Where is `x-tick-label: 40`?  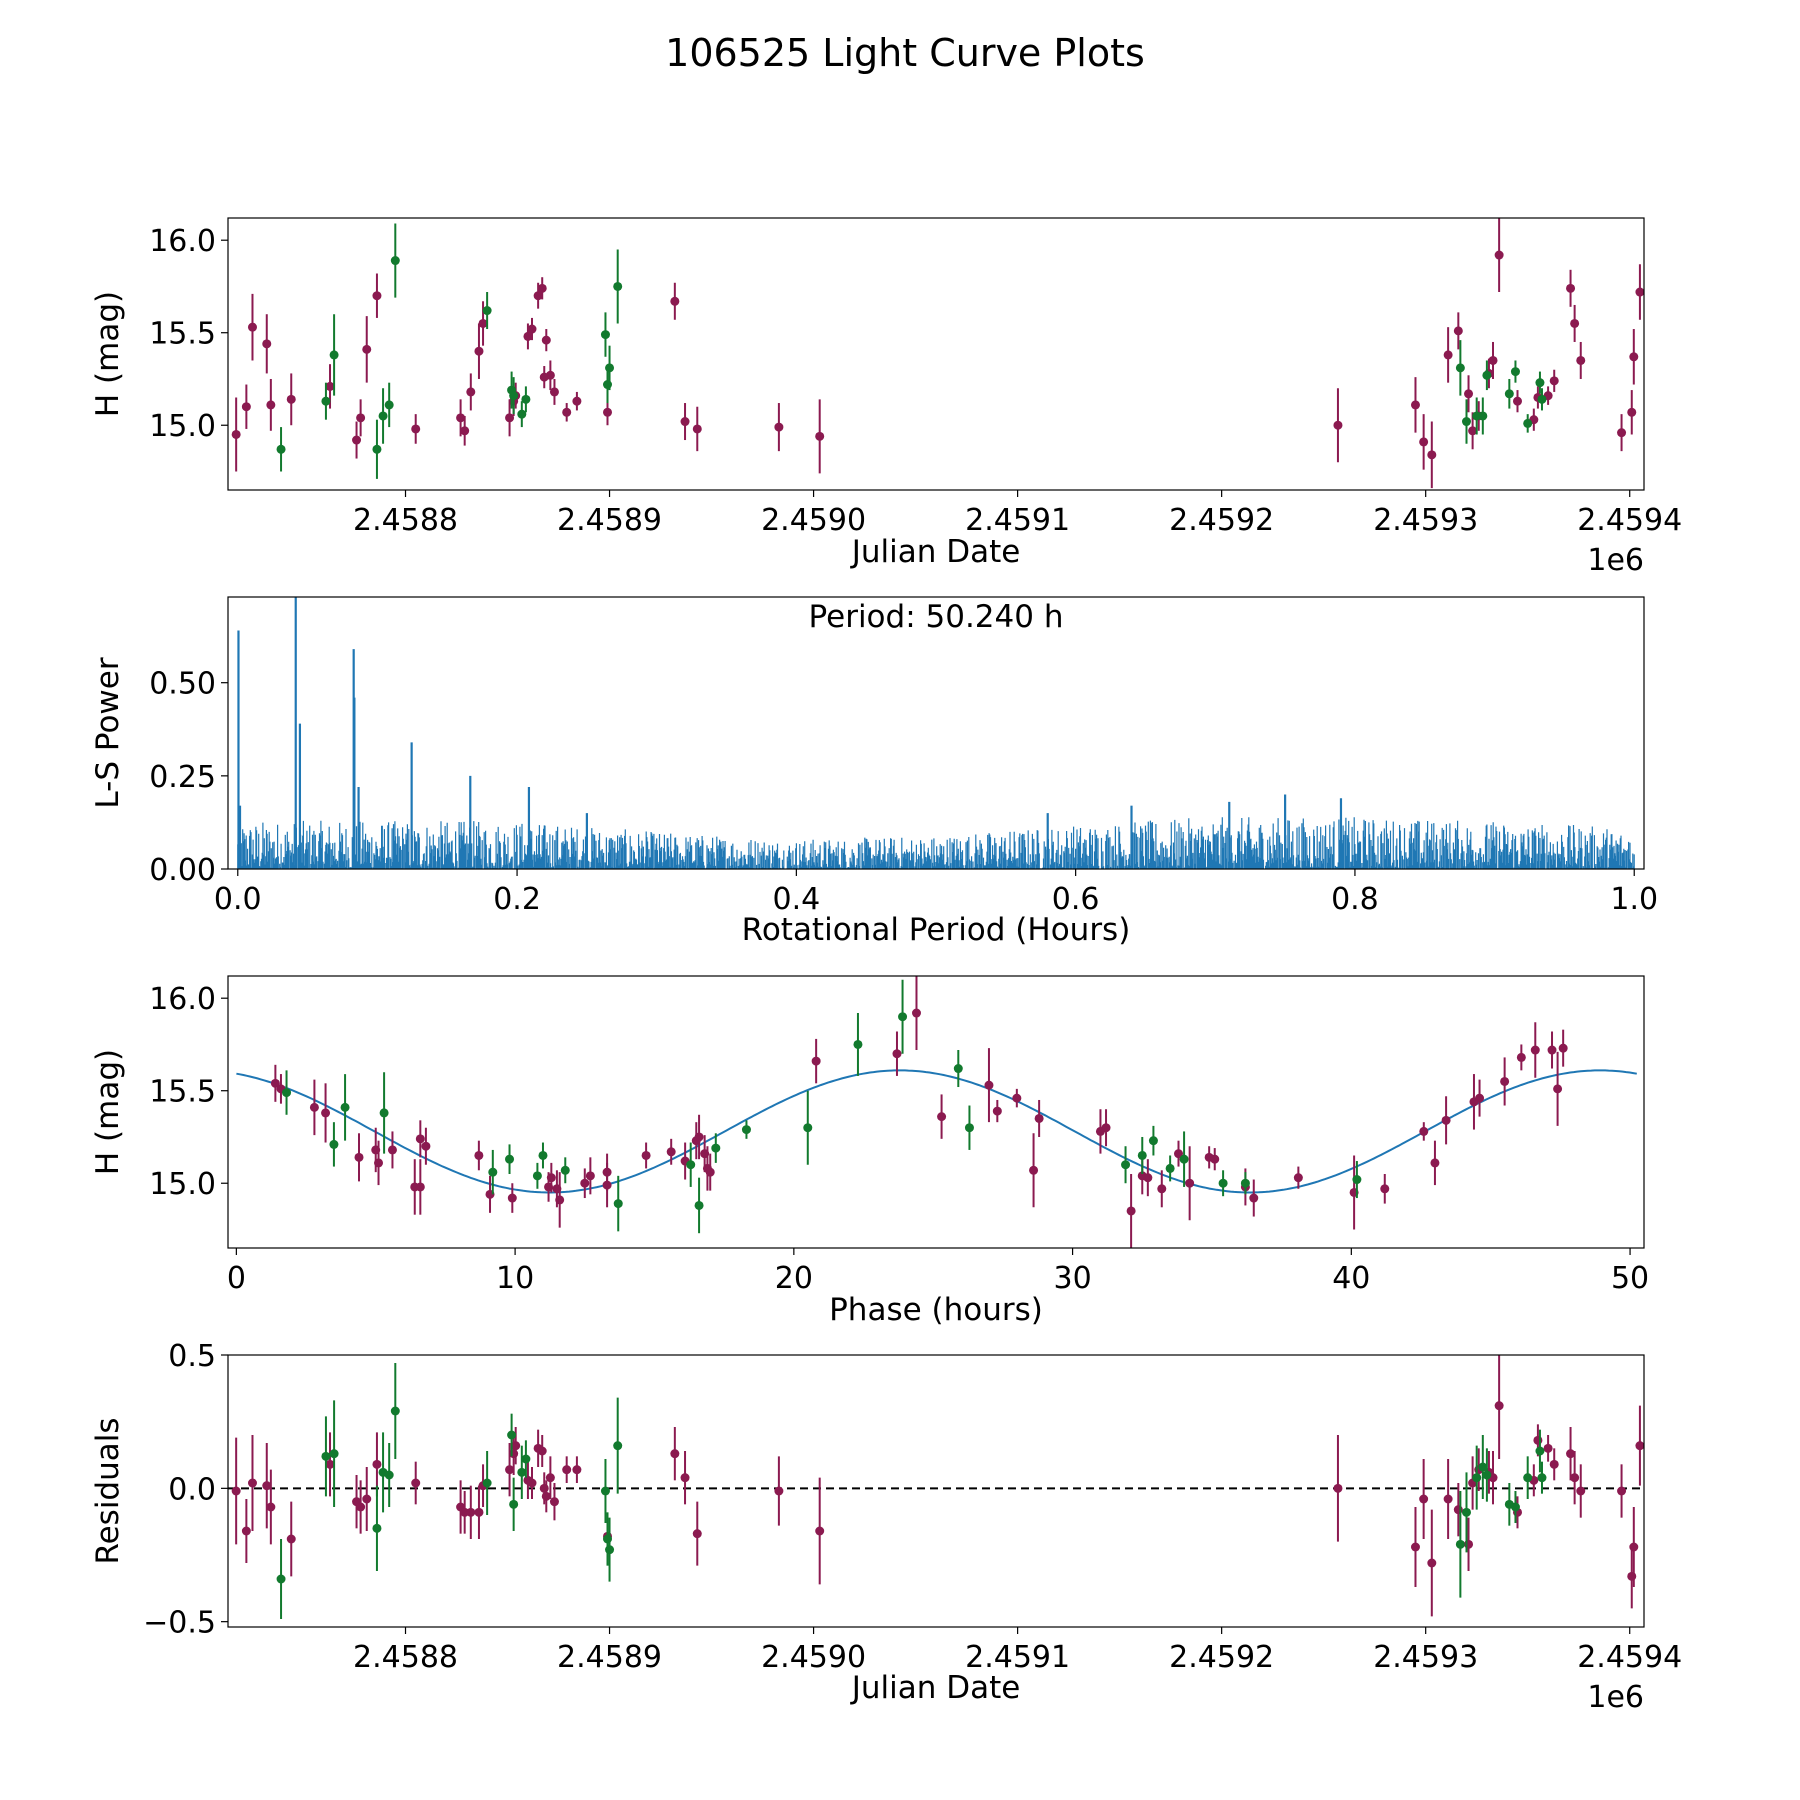 x-tick-label: 40 is located at coordinates (1351, 1278).